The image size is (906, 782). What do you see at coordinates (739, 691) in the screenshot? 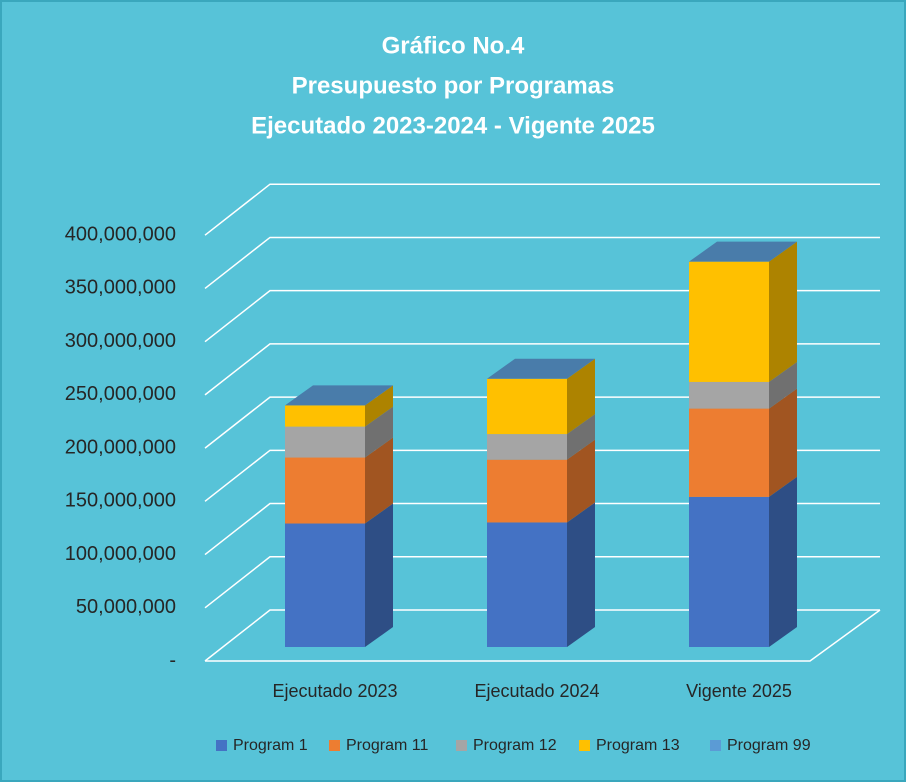
I see `x-tick-label: Vigente 2025` at bounding box center [739, 691].